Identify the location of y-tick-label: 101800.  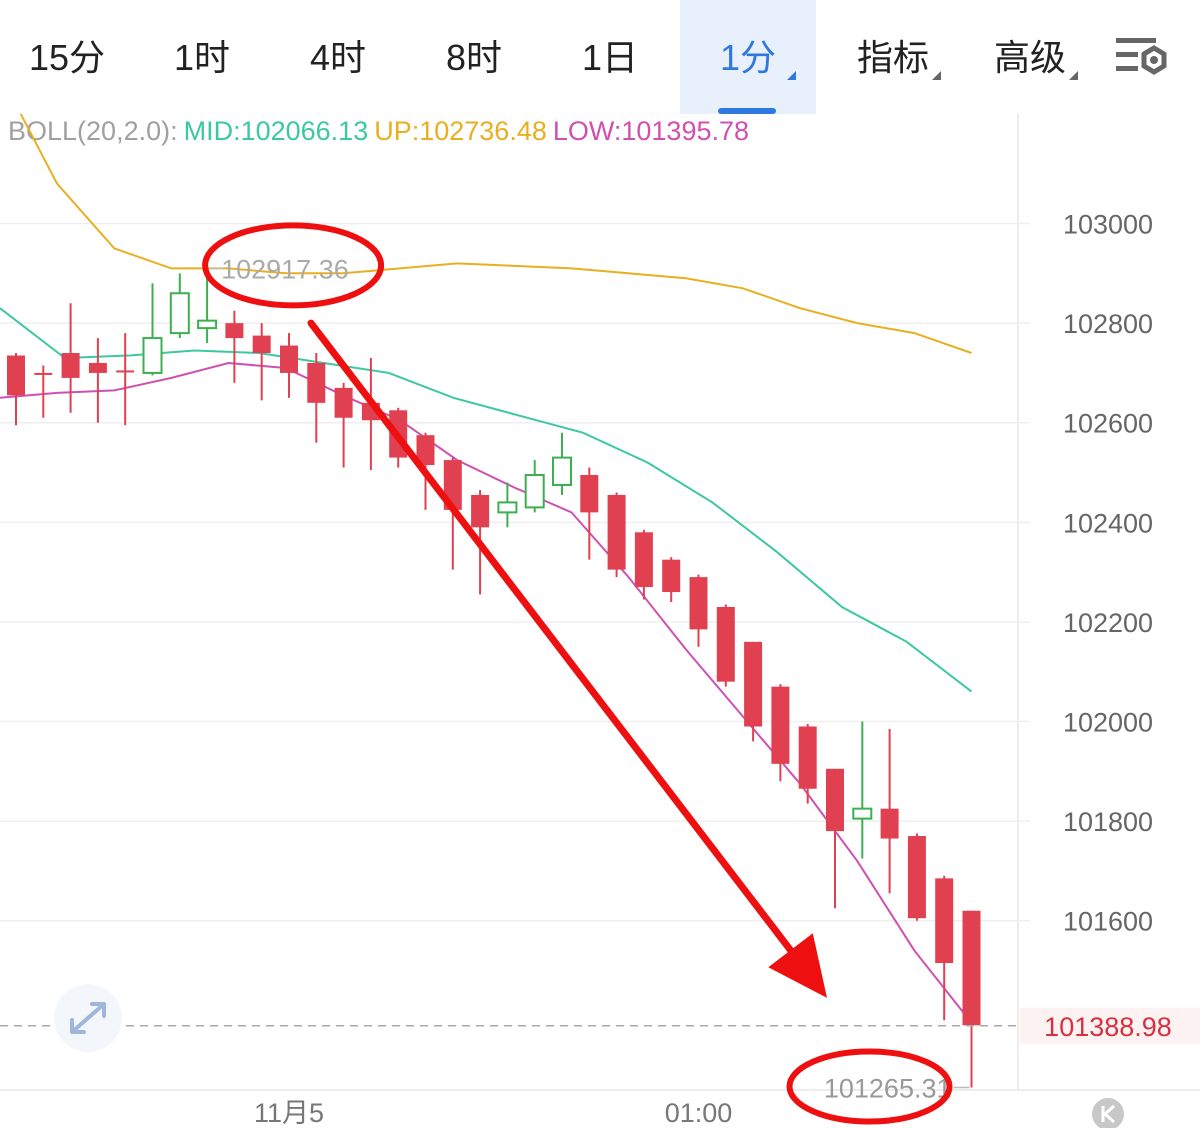
(1108, 822).